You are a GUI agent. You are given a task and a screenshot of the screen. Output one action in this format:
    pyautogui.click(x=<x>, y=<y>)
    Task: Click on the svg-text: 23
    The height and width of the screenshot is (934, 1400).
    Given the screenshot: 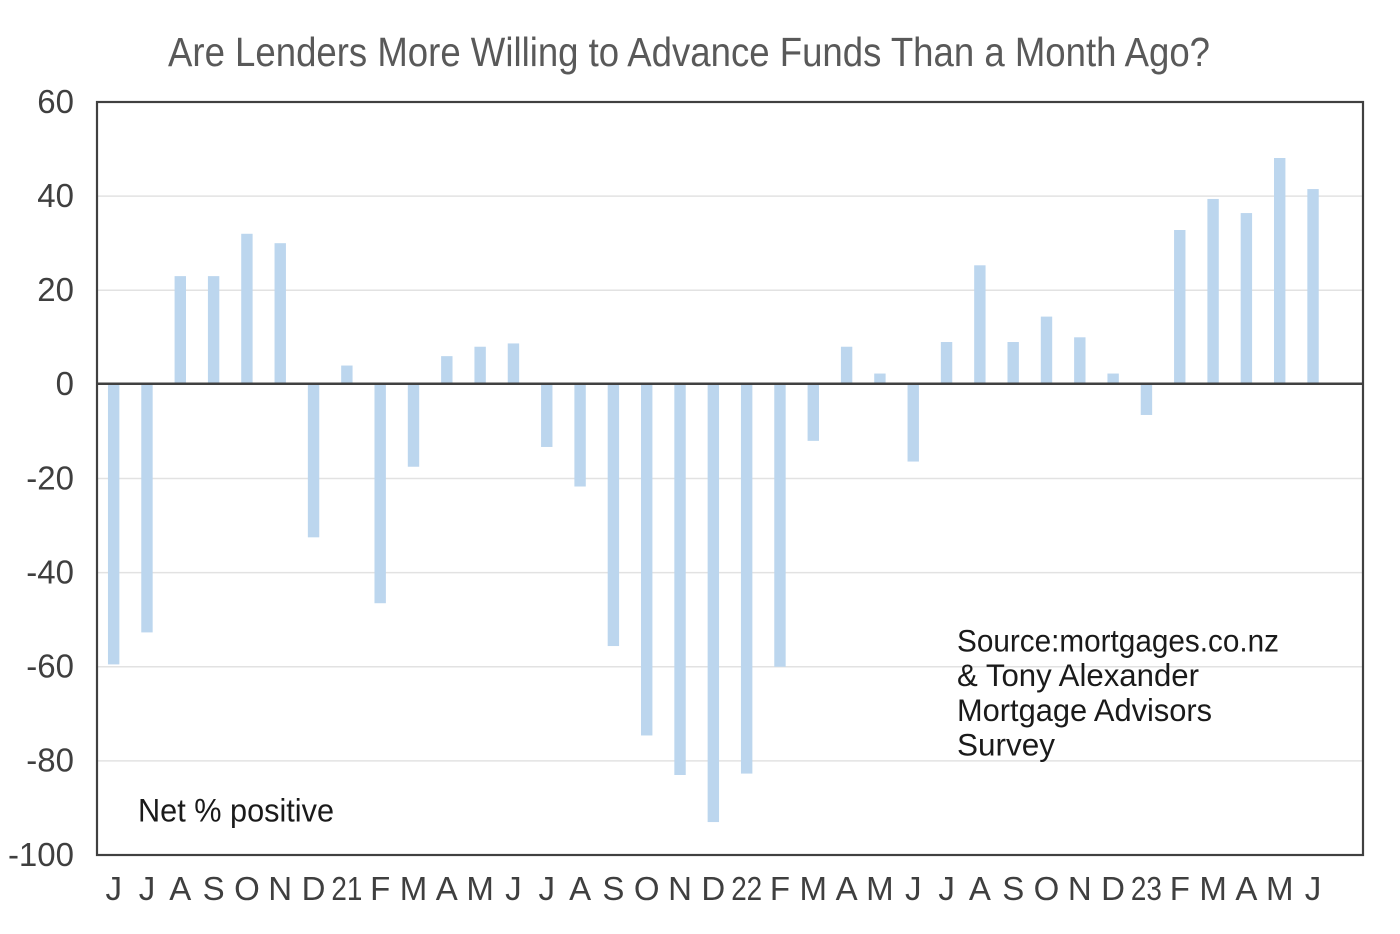 What is the action you would take?
    pyautogui.click(x=1146, y=888)
    